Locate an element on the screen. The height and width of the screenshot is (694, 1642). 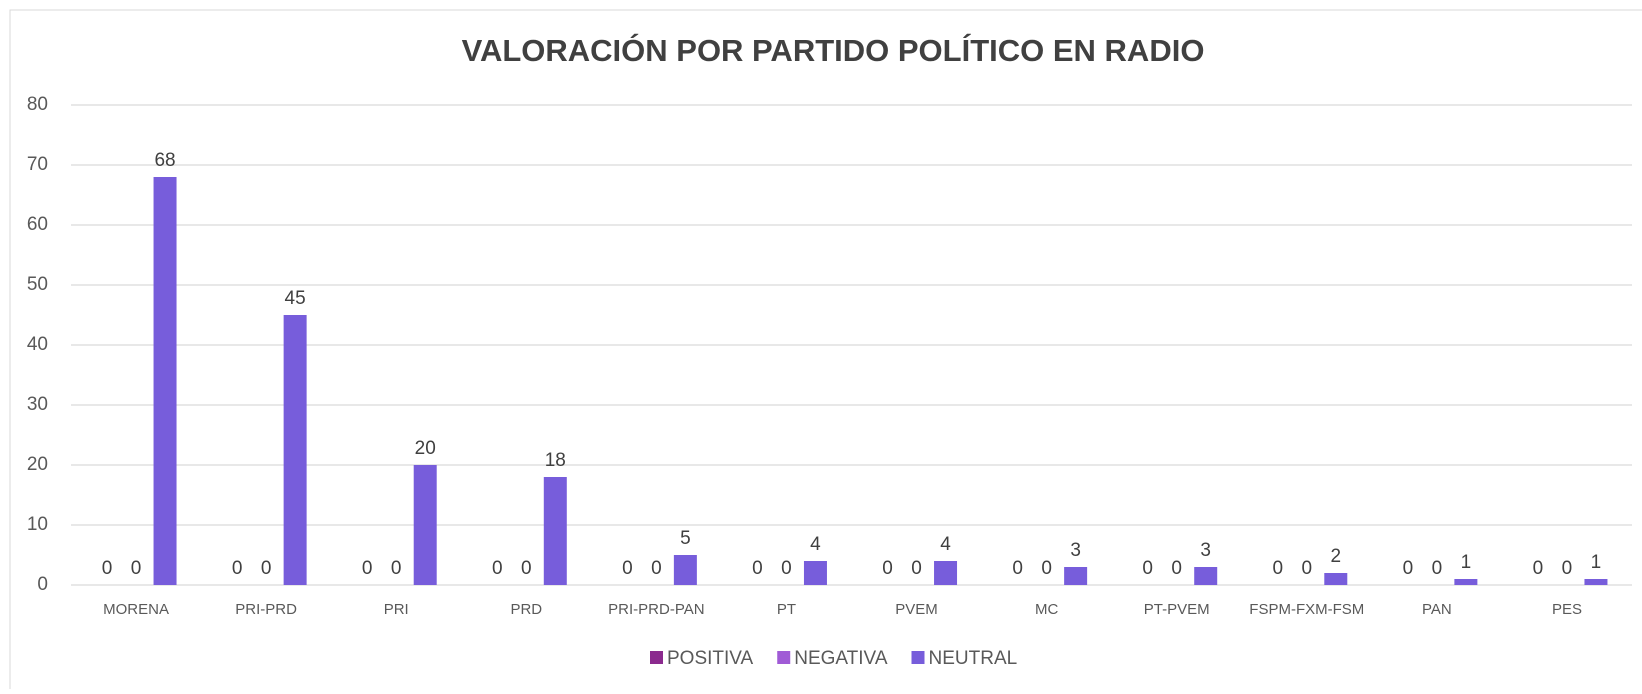
y-tick-label: 30 is located at coordinates (37, 404).